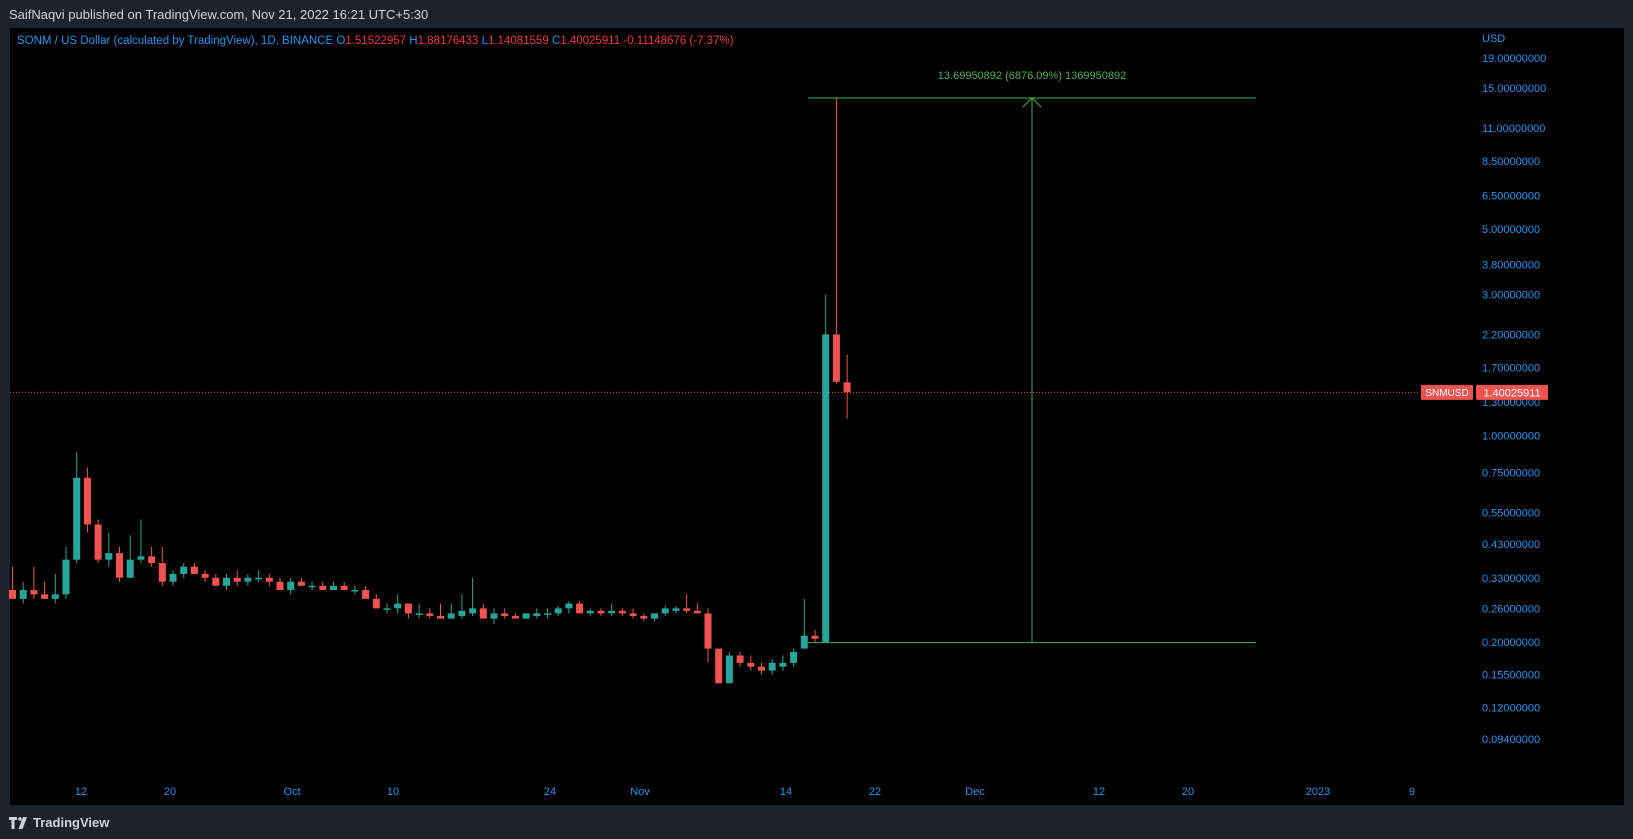  Describe the element at coordinates (678, 41) in the screenshot. I see `change-value: -0.11148676 (-7.37%)` at that location.